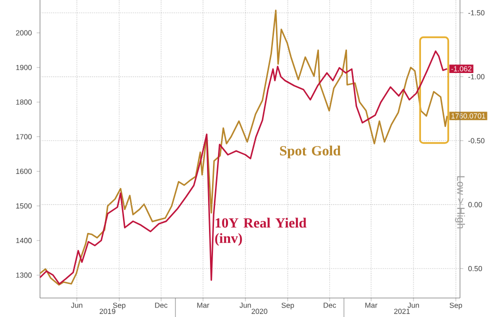  I want to click on text: Spot Gold, so click(310, 152).